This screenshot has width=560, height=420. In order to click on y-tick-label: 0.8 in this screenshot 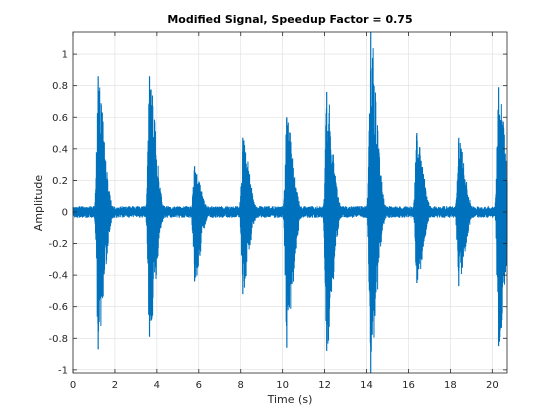, I will do `click(60, 86)`.